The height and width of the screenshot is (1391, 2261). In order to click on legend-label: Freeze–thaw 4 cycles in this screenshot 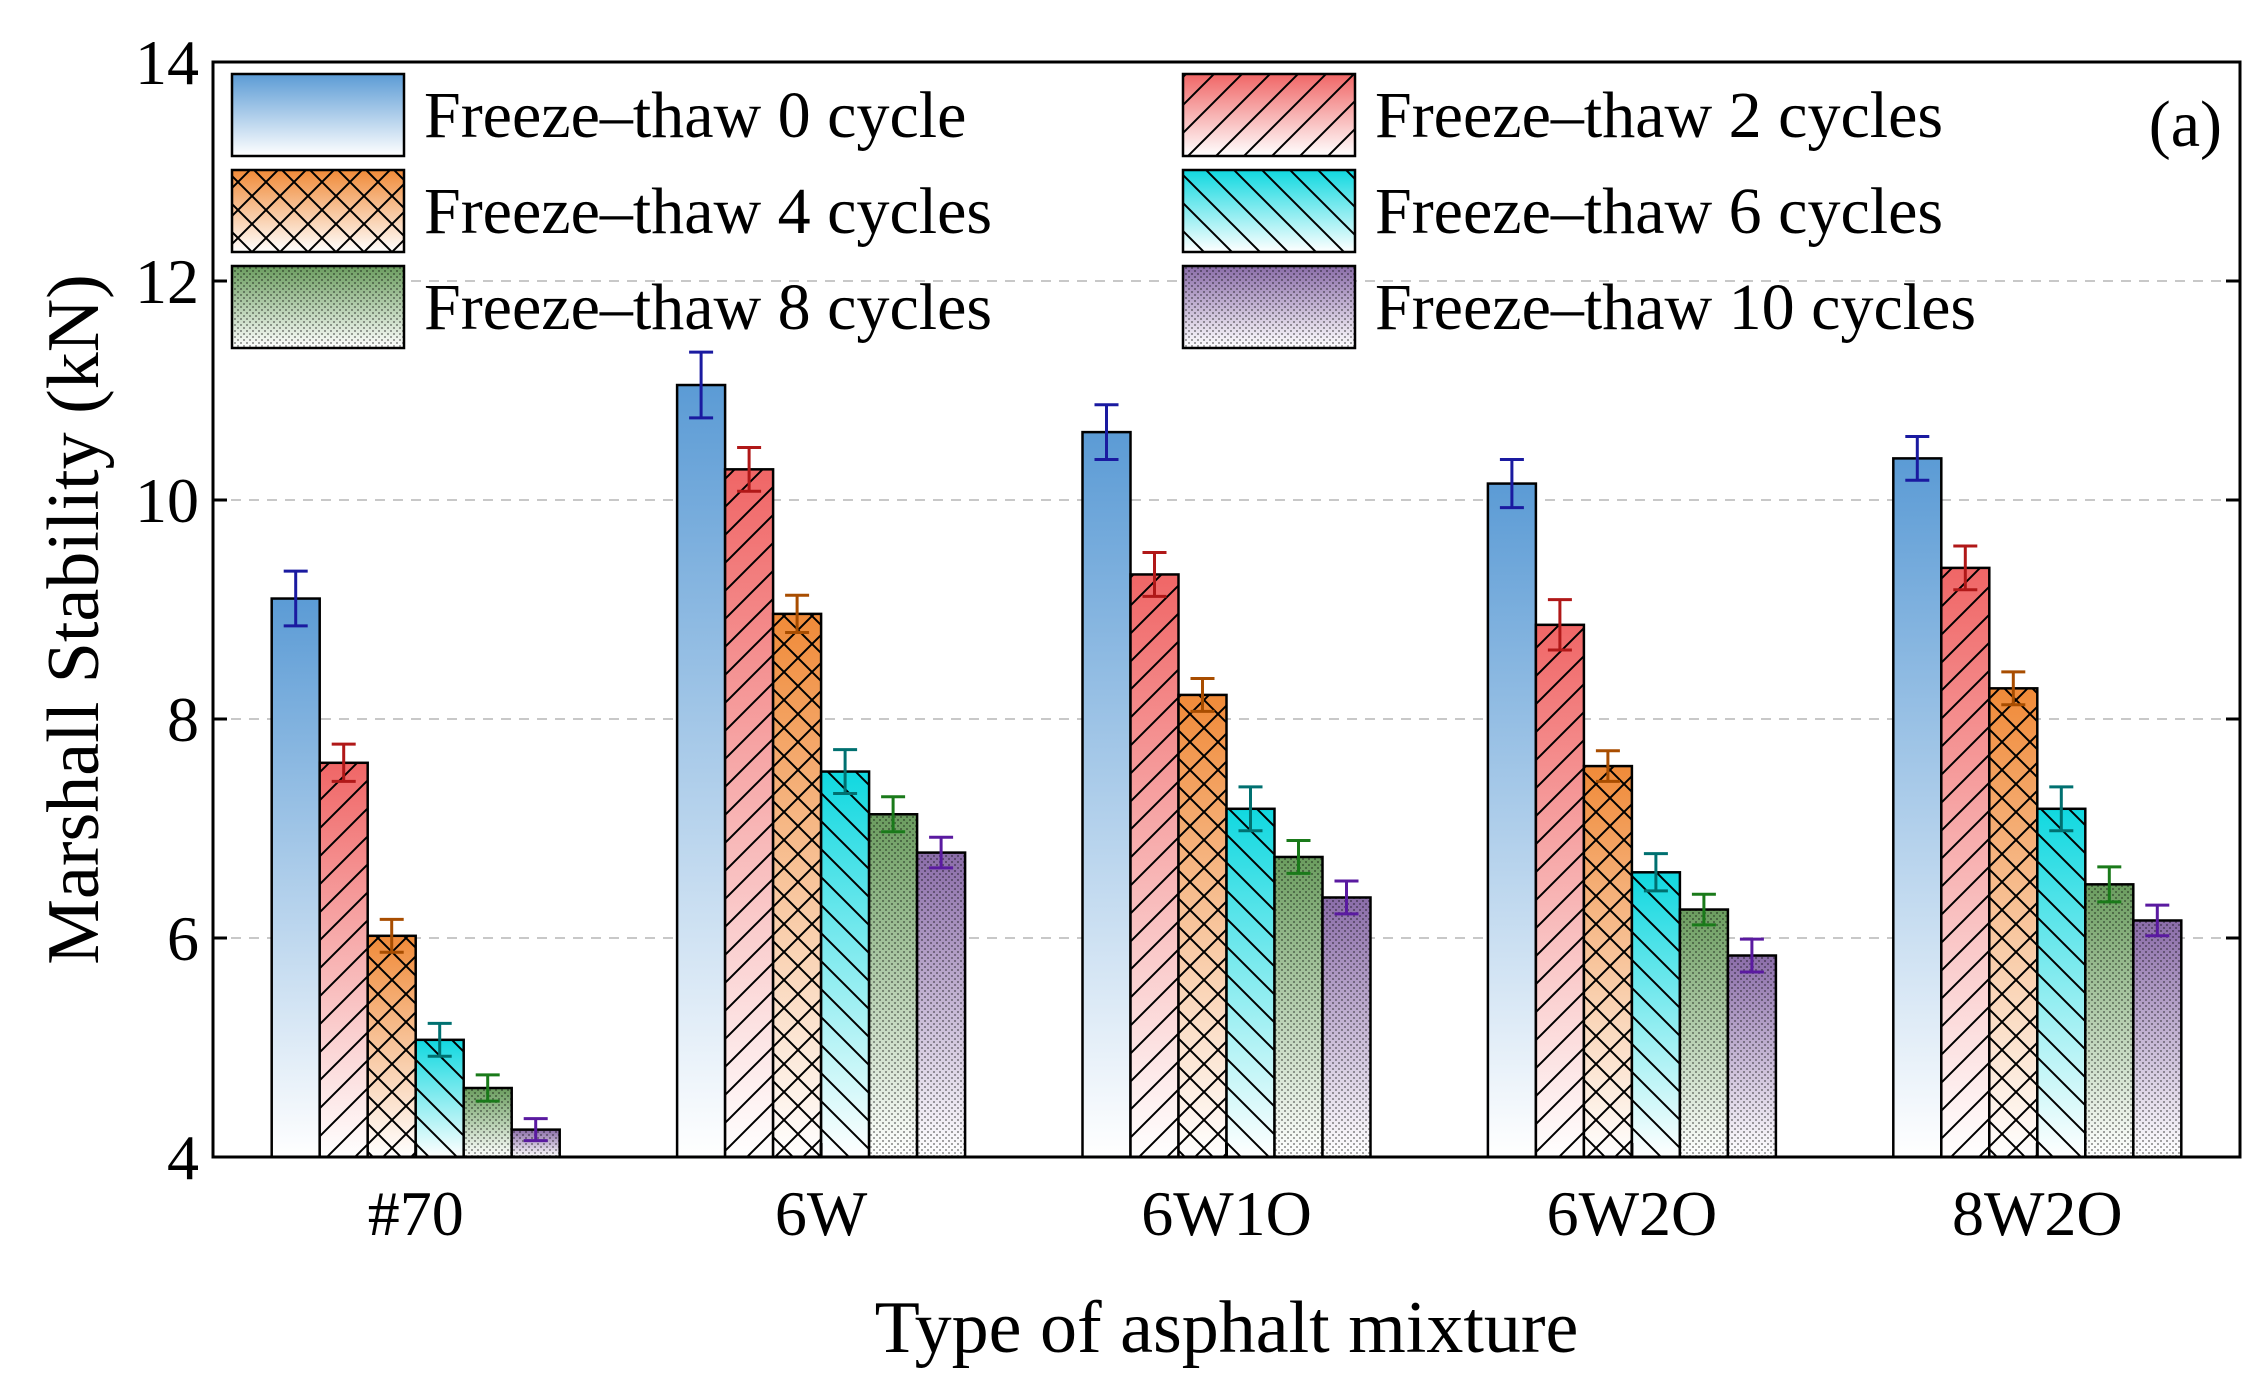, I will do `click(708, 211)`.